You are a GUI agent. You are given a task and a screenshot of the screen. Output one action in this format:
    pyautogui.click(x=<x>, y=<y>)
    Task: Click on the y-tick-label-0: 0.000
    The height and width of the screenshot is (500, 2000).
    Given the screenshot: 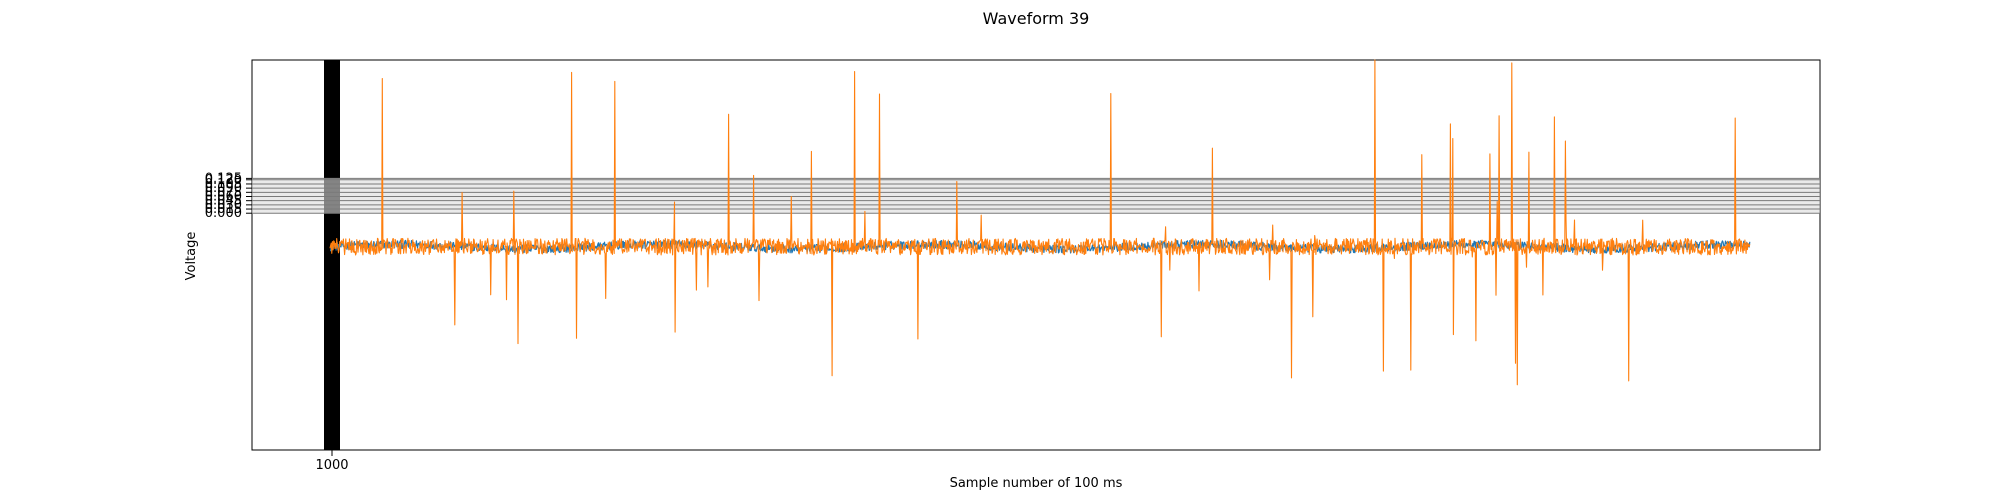 What is the action you would take?
    pyautogui.click(x=223, y=213)
    